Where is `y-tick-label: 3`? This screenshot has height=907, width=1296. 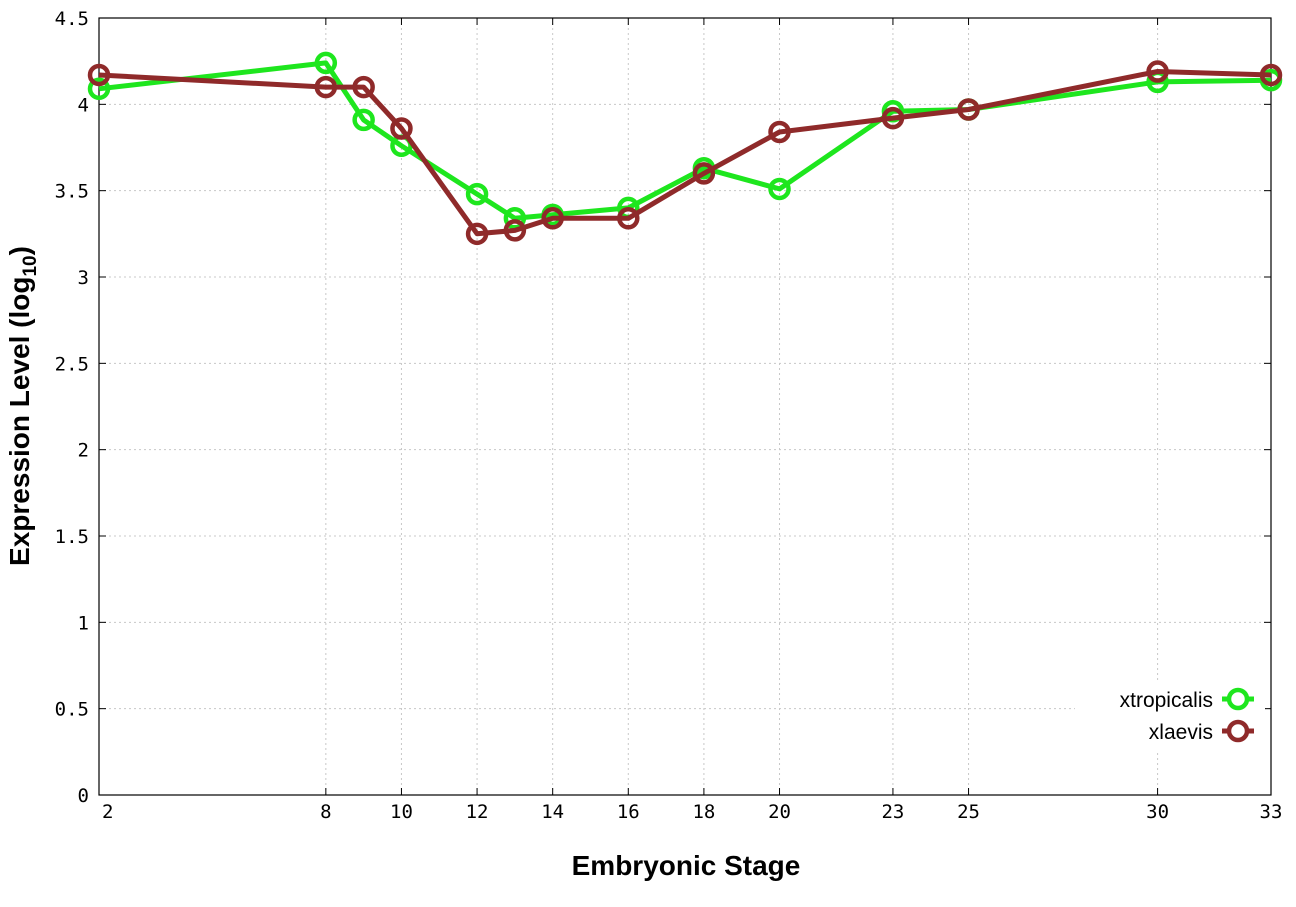
y-tick-label: 3 is located at coordinates (83, 278).